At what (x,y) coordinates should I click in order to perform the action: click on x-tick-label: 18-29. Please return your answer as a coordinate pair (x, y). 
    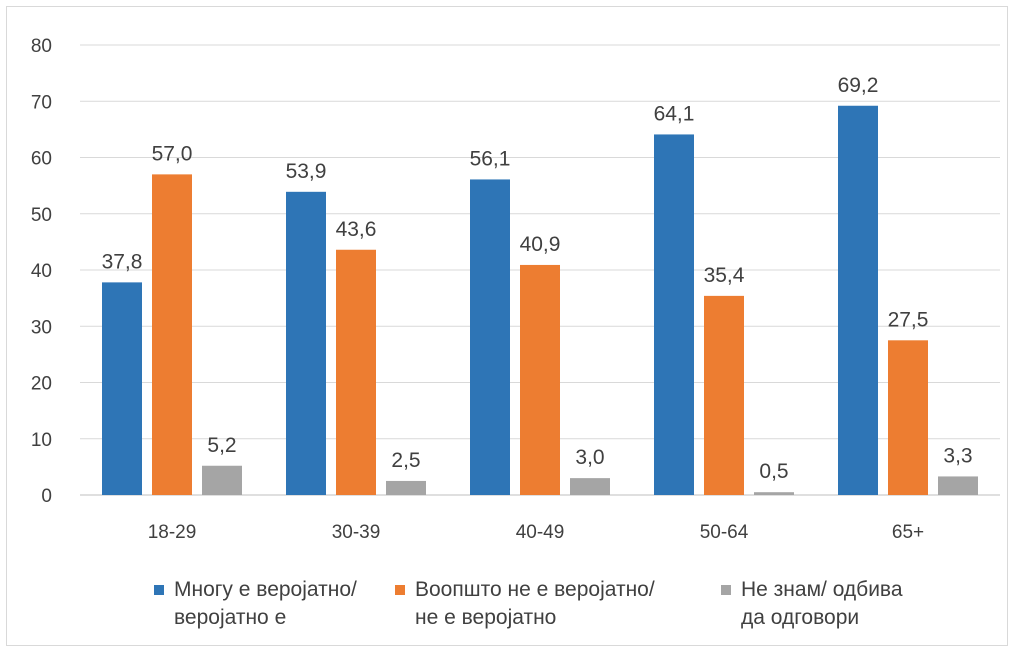
    Looking at the image, I should click on (172, 532).